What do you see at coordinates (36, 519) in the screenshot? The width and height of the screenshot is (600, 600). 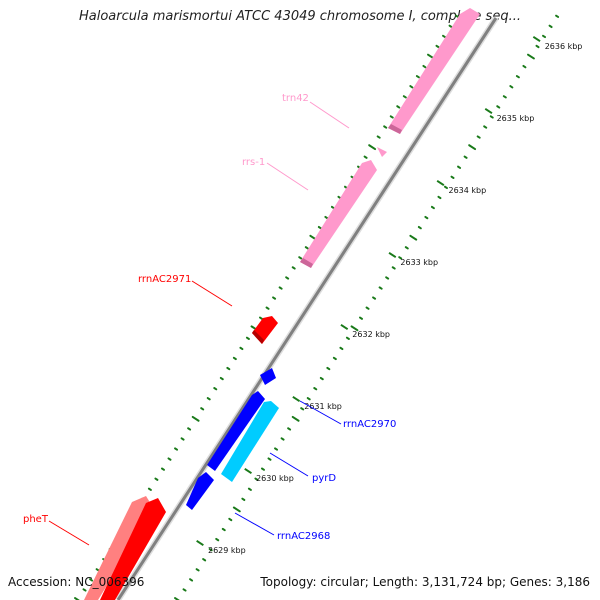 I see `label-pheT: pheT` at bounding box center [36, 519].